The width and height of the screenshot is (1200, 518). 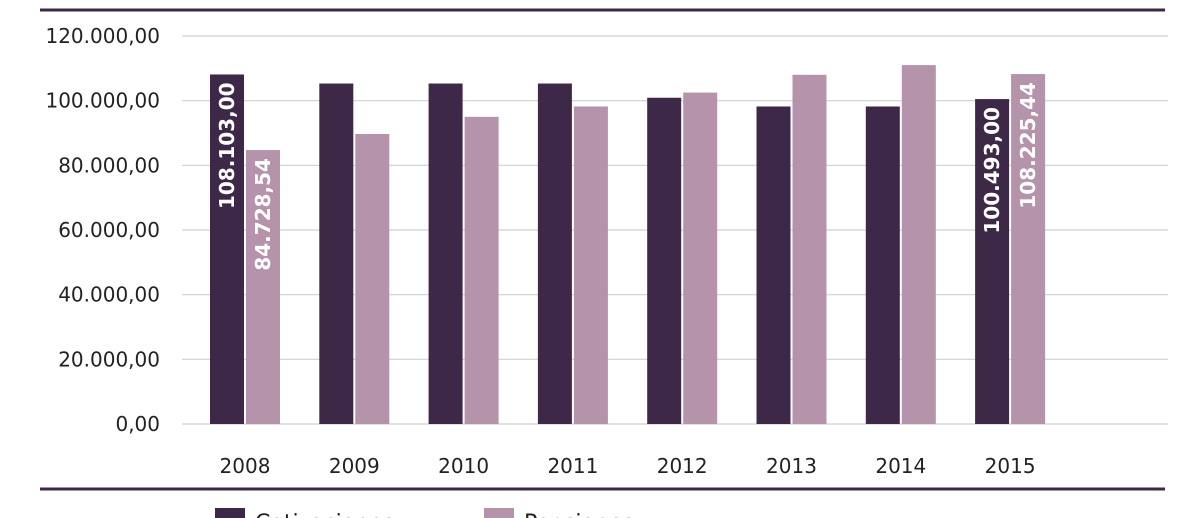 I want to click on bar-pensiones-2015, so click(x=1028, y=249).